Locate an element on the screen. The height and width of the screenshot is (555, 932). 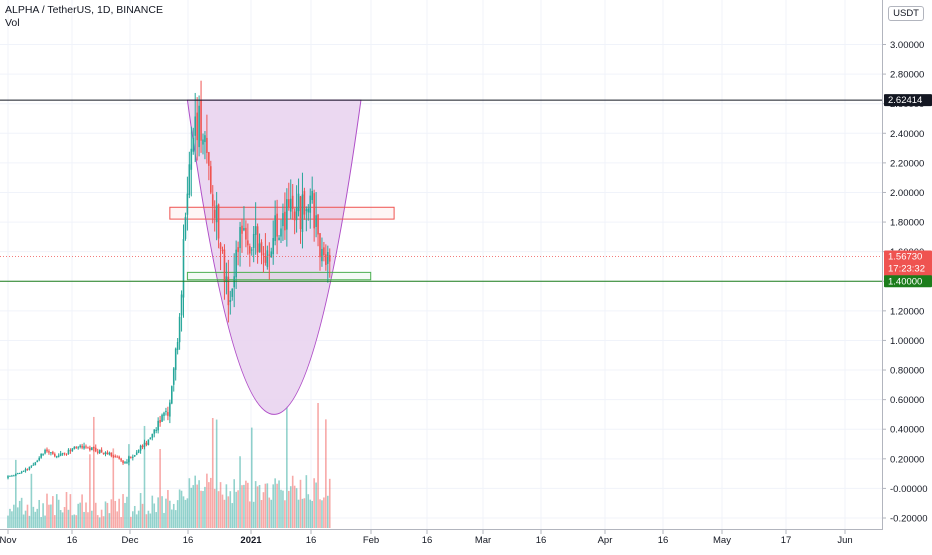
last-price-marker-label: 17:23:32 is located at coordinates (906, 268).